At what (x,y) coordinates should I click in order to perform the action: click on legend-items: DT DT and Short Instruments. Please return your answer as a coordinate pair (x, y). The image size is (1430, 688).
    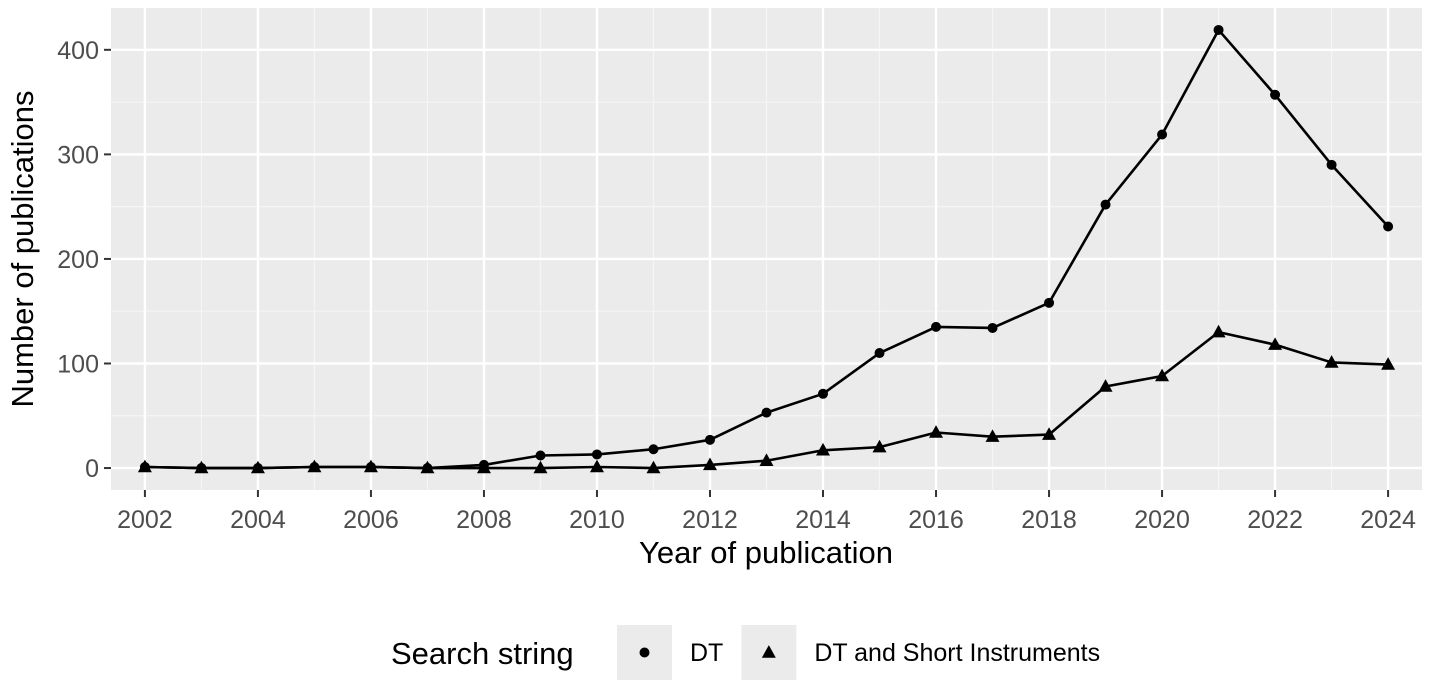
    Looking at the image, I should click on (858, 652).